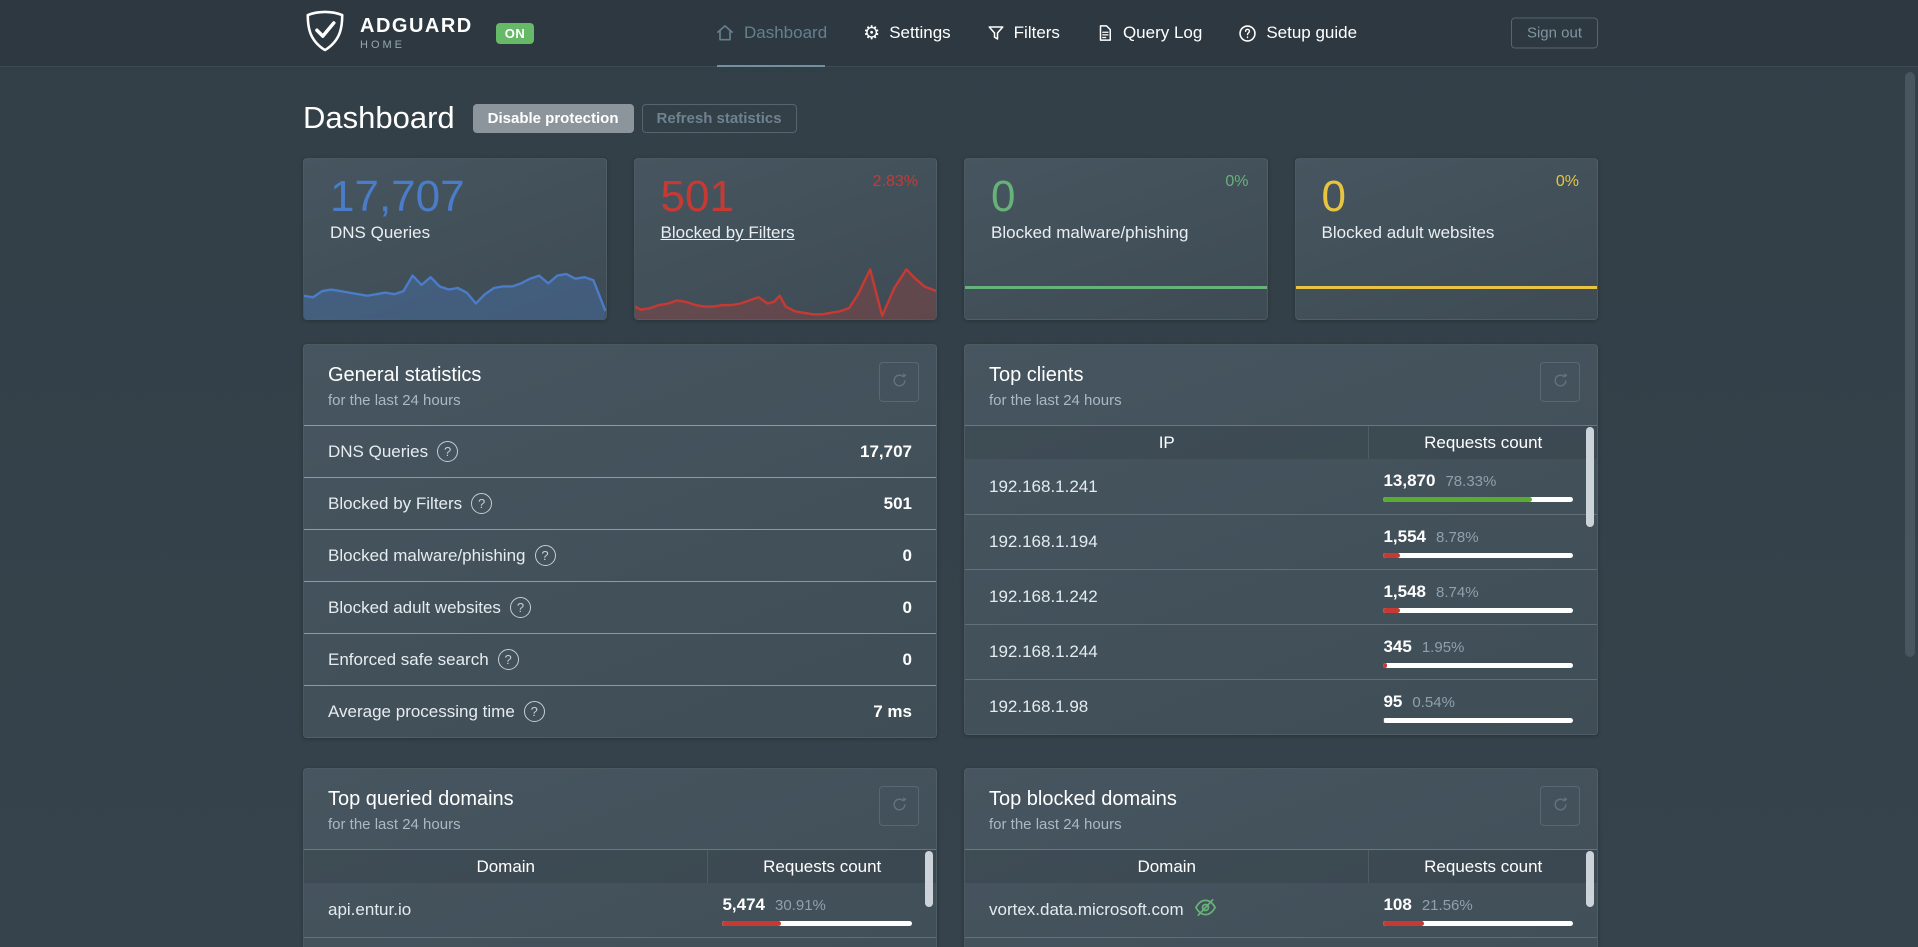  Describe the element at coordinates (1281, 596) in the screenshot. I see `client-row: 192.168.1.242 1,548 8.74%` at that location.